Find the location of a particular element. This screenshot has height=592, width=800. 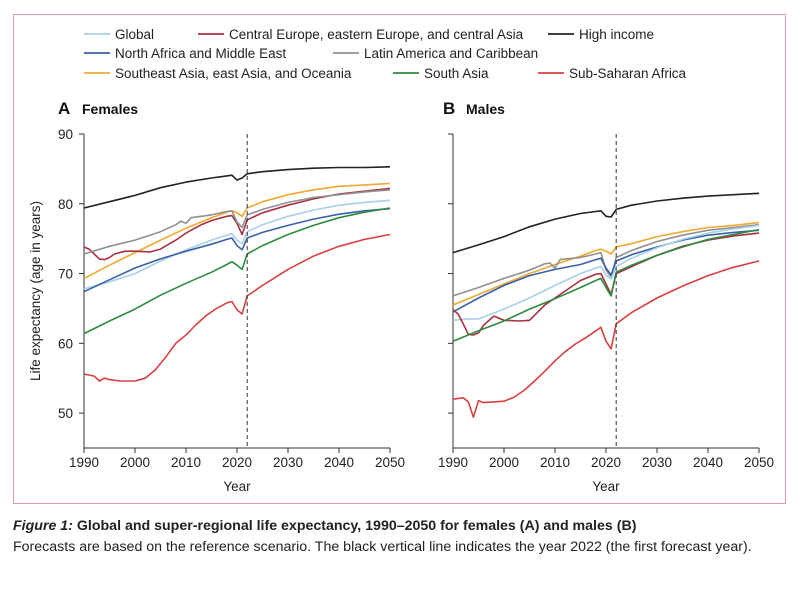

legend-label-sub-saharan-africa: Sub-Saharan Africa is located at coordinates (628, 73).